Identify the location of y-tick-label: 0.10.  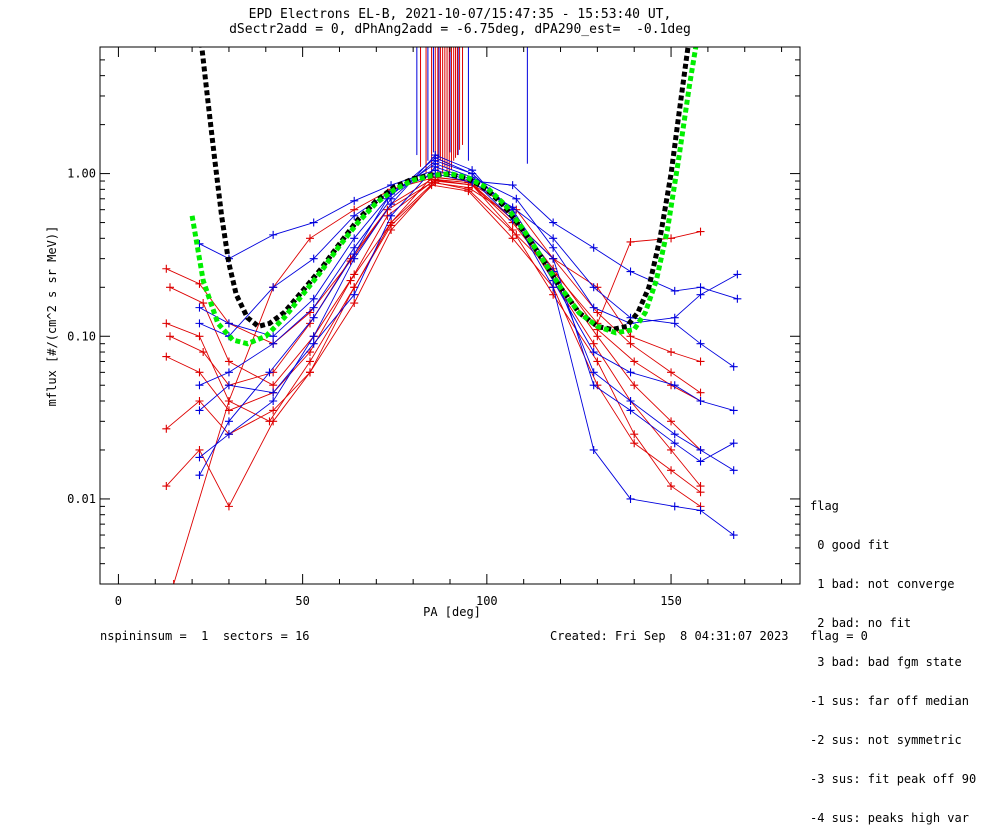
(81, 336).